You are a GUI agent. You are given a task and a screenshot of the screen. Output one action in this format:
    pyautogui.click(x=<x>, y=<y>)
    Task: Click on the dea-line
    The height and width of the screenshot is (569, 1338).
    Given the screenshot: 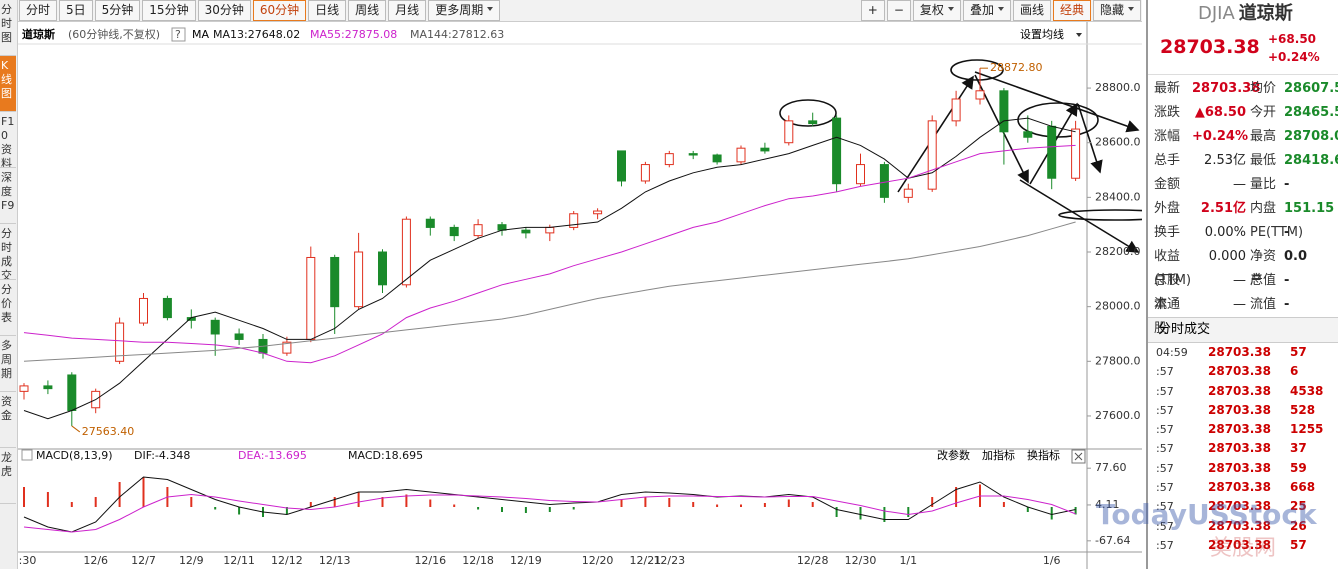 What is the action you would take?
    pyautogui.click(x=549, y=513)
    